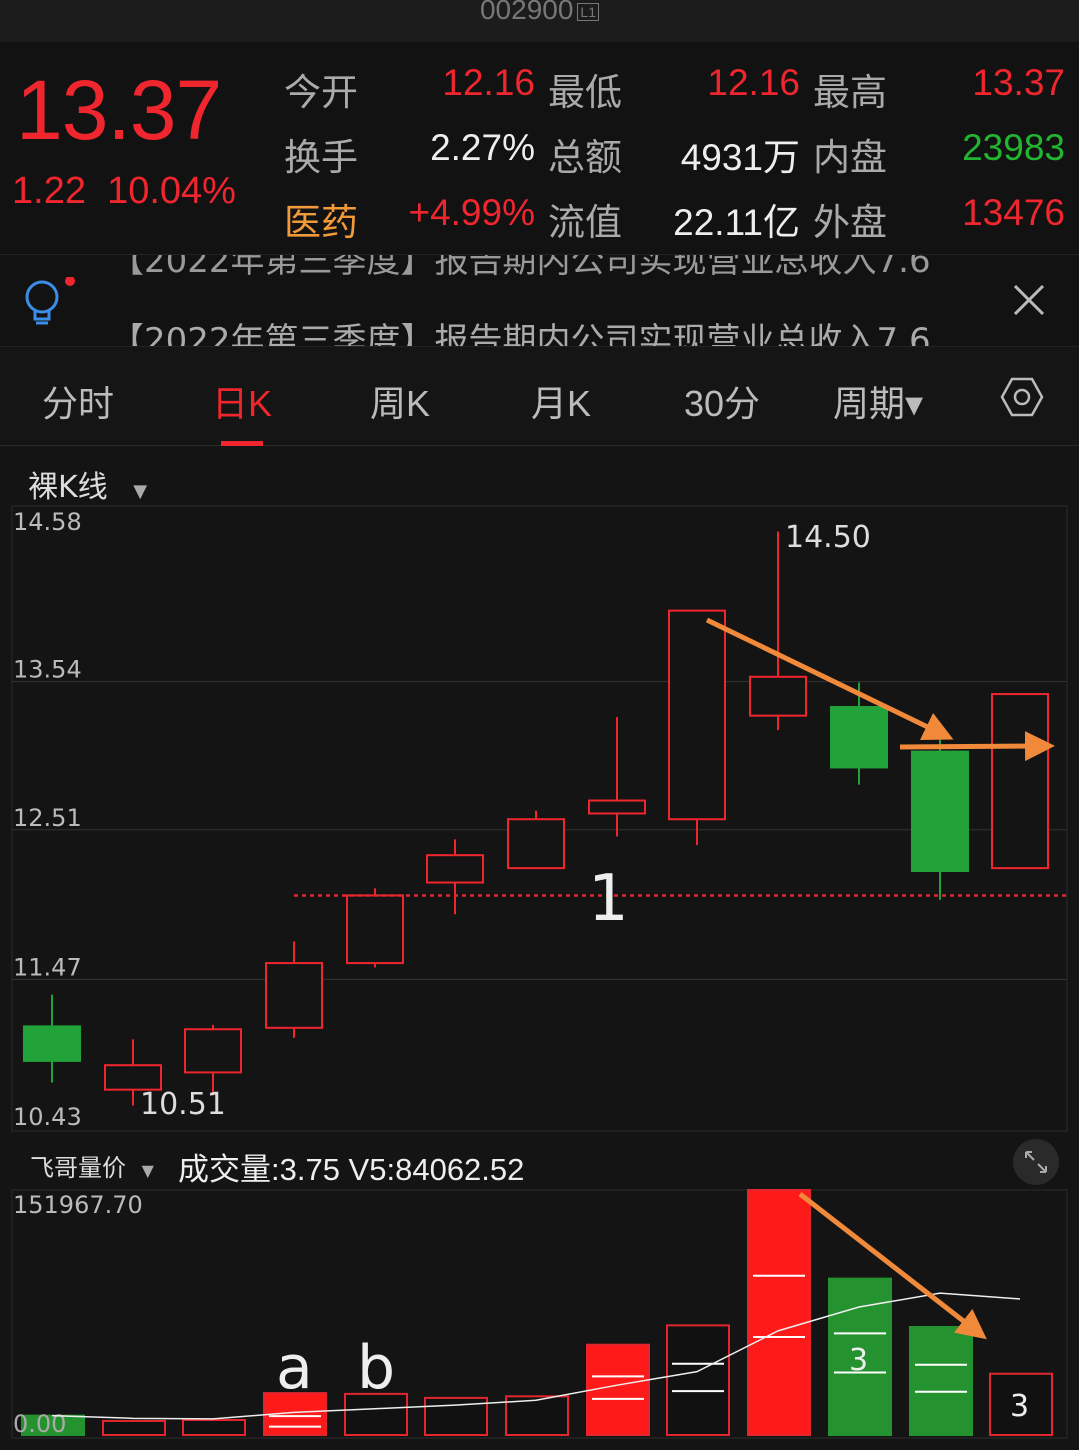 This screenshot has height=1450, width=1079. What do you see at coordinates (47, 670) in the screenshot?
I see `y-tick-label: 13.54` at bounding box center [47, 670].